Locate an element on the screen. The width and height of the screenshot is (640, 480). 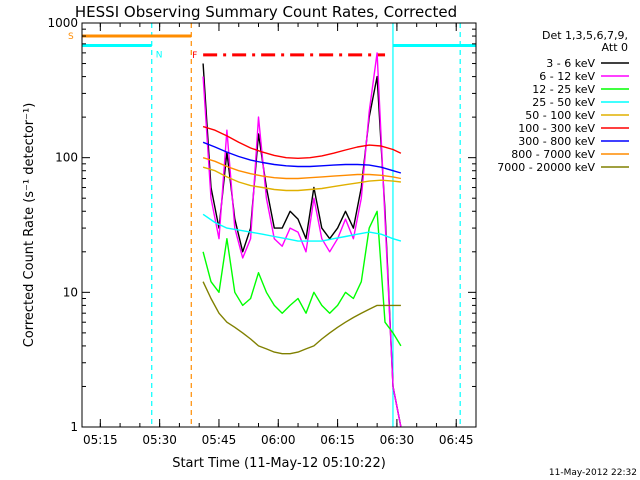
legend-label-300-800-kev: 300 - 800 keV is located at coordinates (556, 141).